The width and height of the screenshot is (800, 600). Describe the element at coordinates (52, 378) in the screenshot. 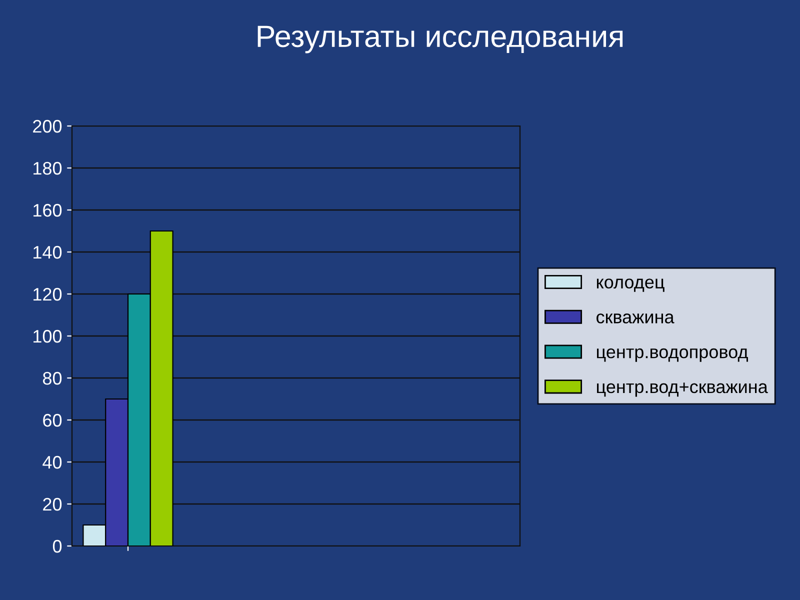

I see `y-tick-label: 80` at that location.